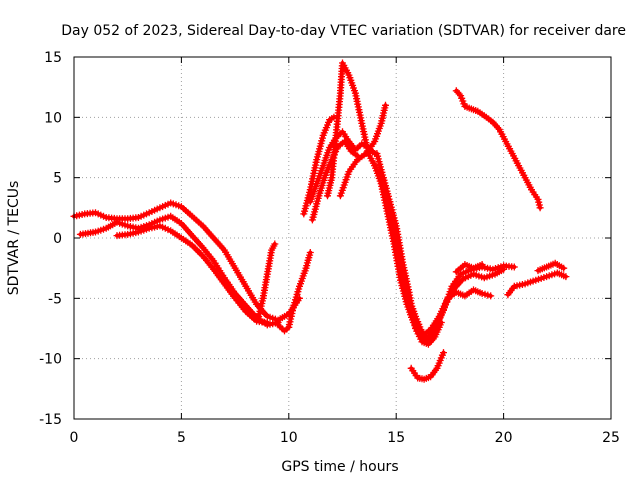 The width and height of the screenshot is (640, 480). I want to click on y-axis-title: SDTVAR / TECUs, so click(14, 238).